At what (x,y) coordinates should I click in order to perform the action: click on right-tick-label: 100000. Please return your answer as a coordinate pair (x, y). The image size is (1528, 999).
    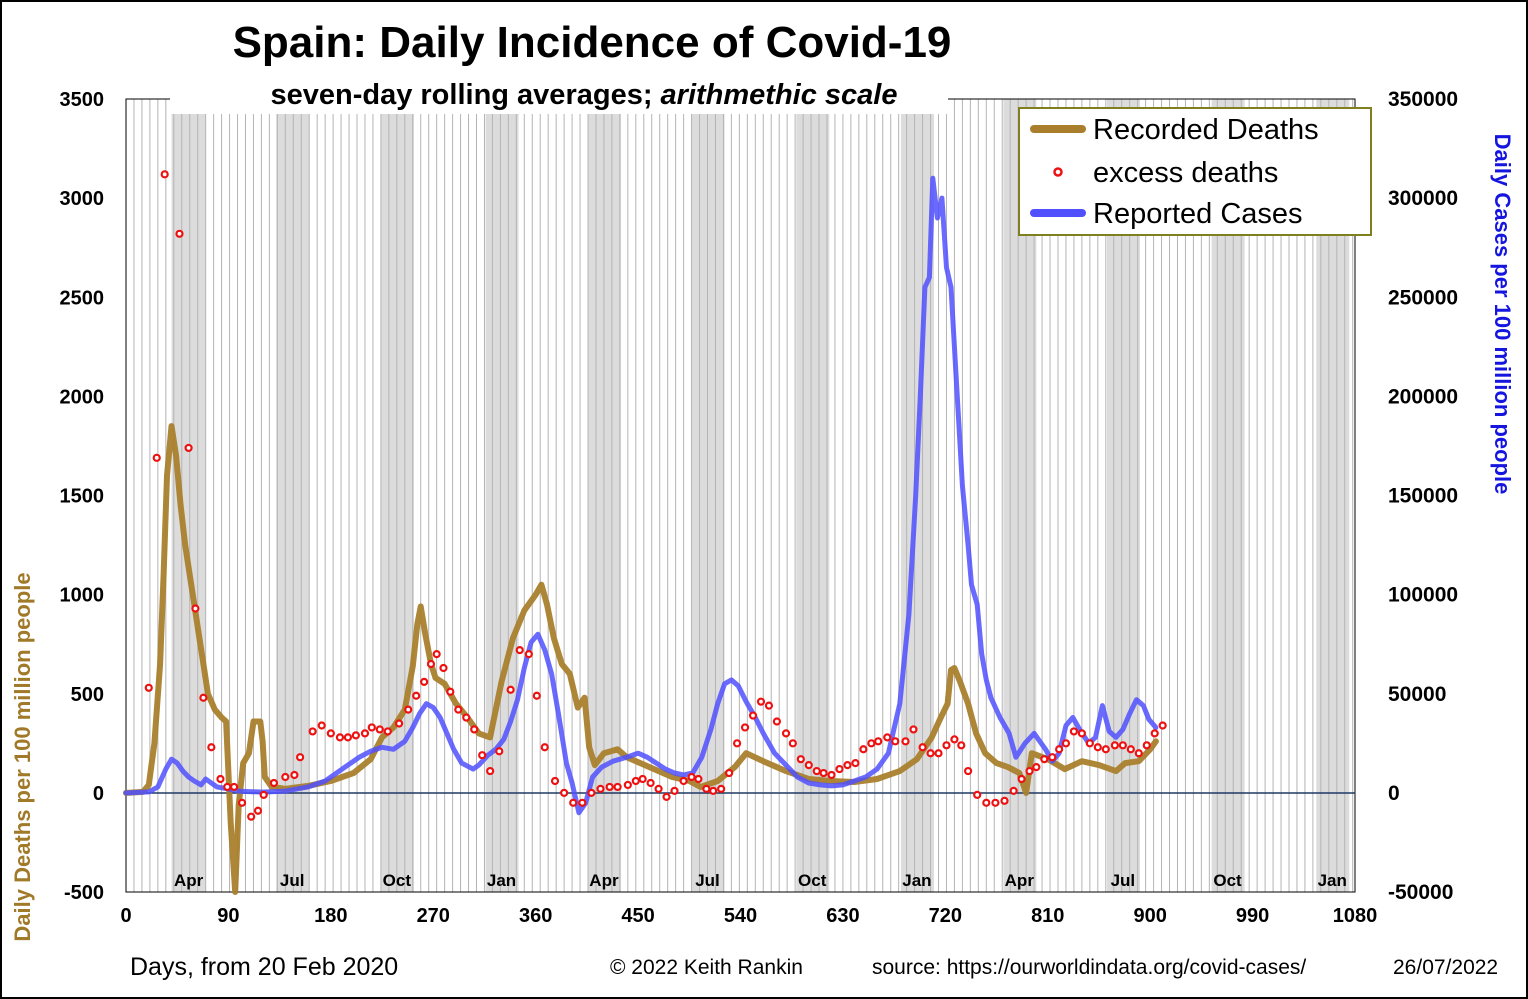
    Looking at the image, I should click on (1423, 595).